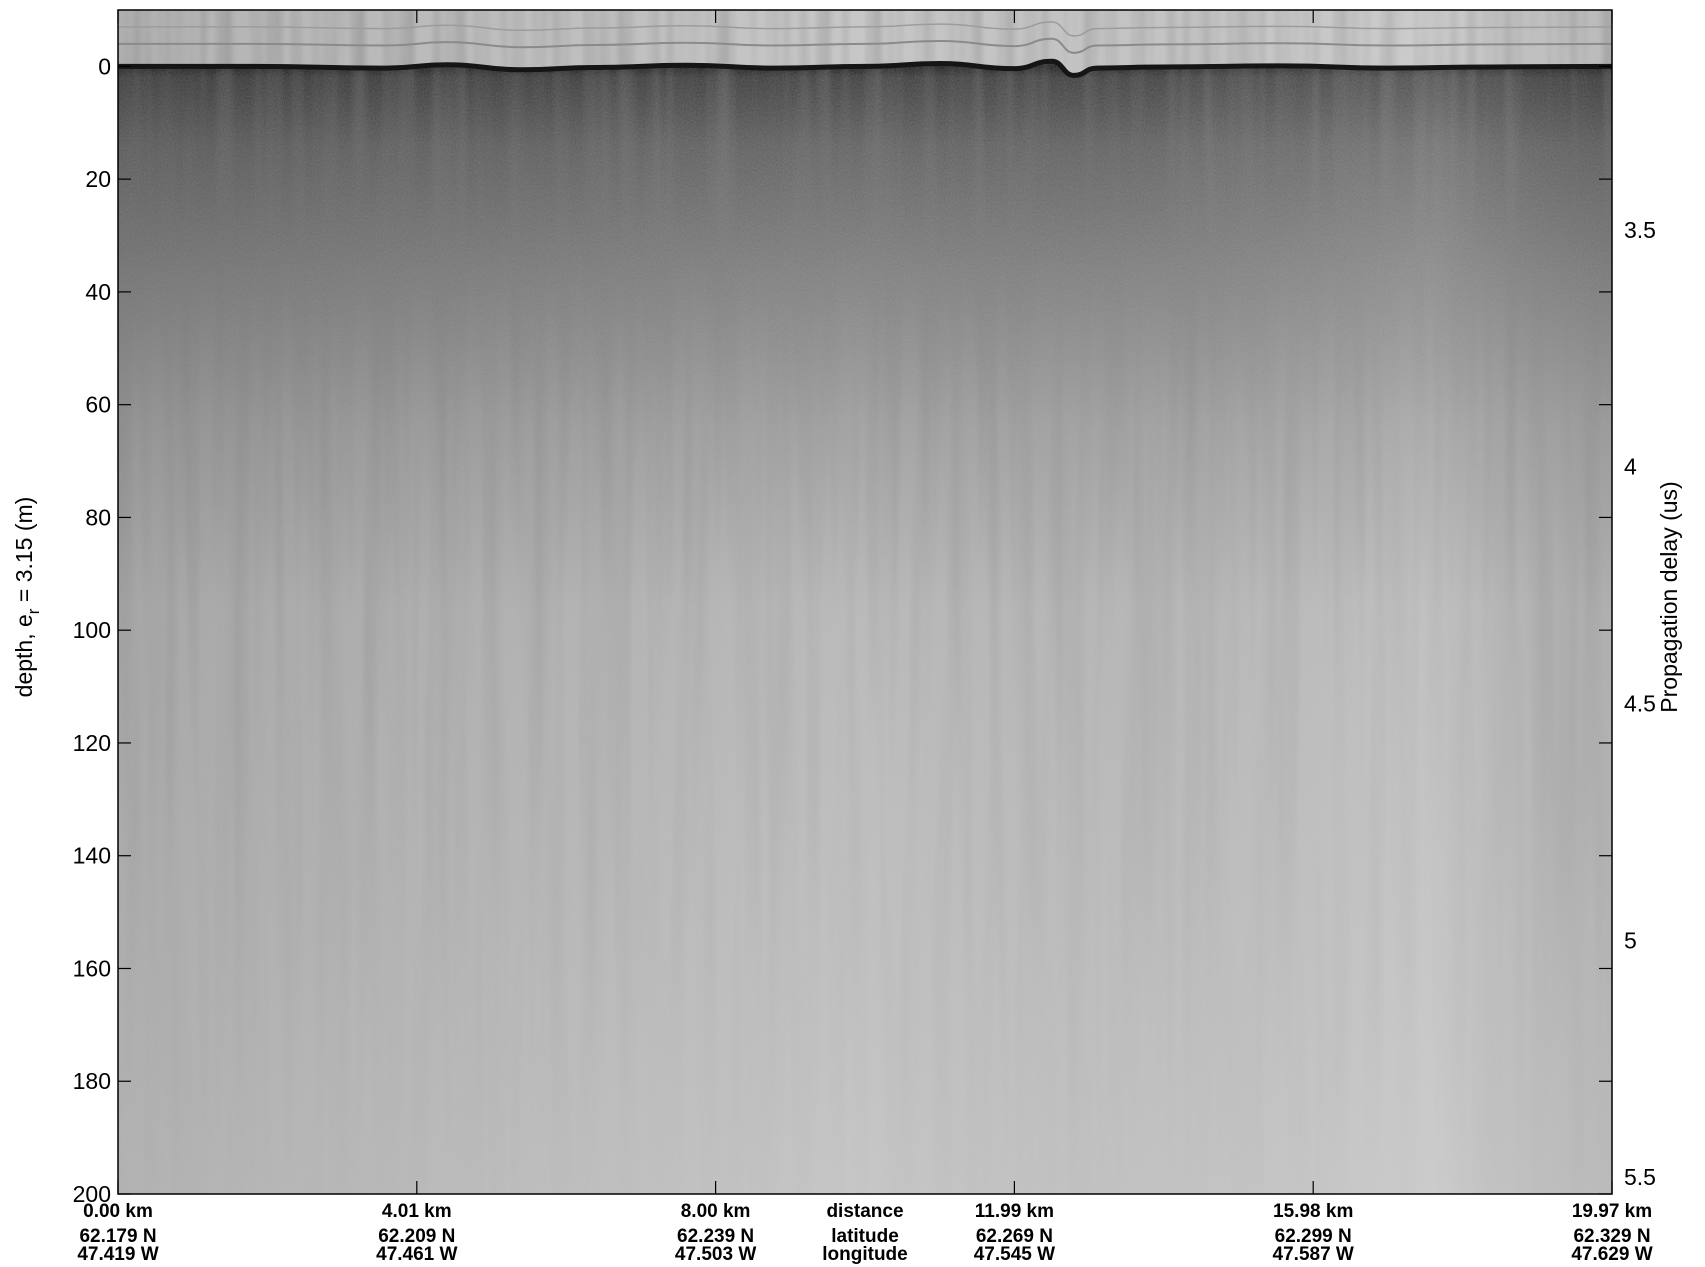 The height and width of the screenshot is (1267, 1705). Describe the element at coordinates (1611, 1236) in the screenshot. I see `latitude-tick-label: 62.329 N` at that location.